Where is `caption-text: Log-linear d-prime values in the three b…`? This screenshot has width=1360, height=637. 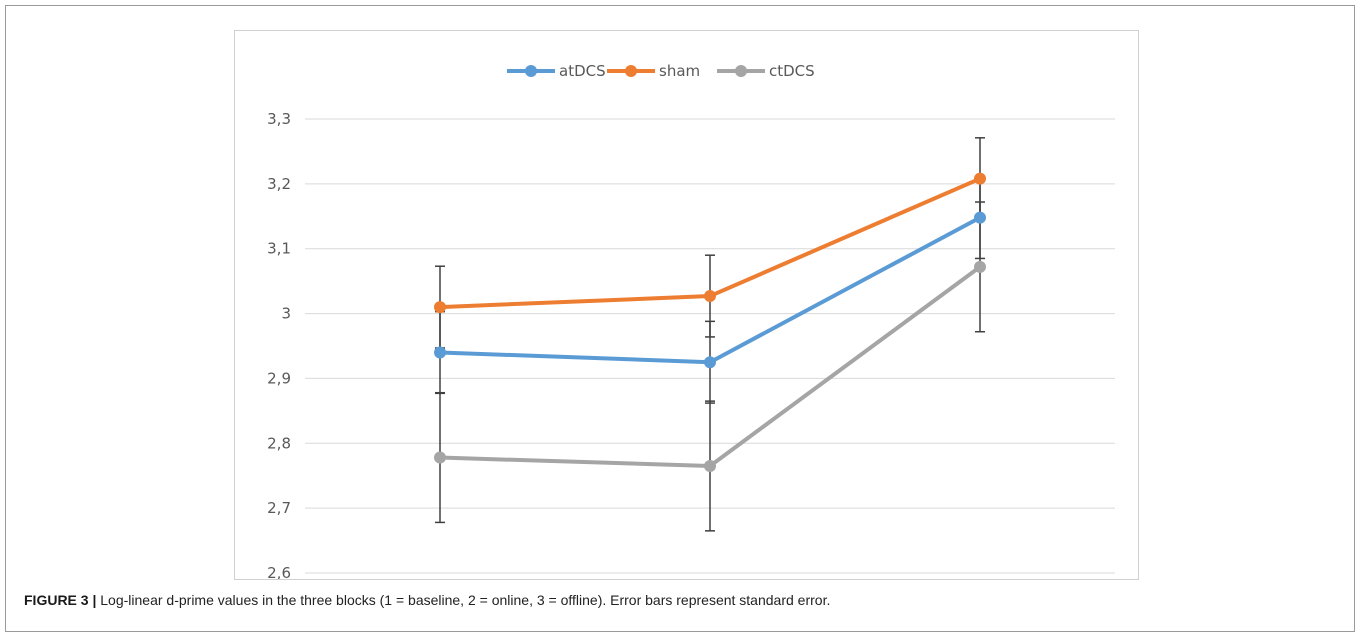 caption-text: Log-linear d-prime values in the three b… is located at coordinates (463, 600).